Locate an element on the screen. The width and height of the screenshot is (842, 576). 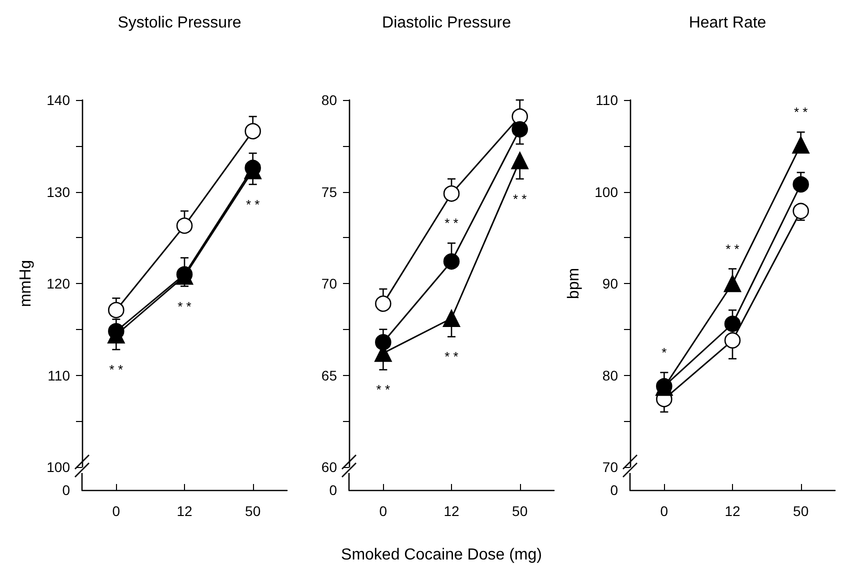
y-tick-label: 130 is located at coordinates (58, 192).